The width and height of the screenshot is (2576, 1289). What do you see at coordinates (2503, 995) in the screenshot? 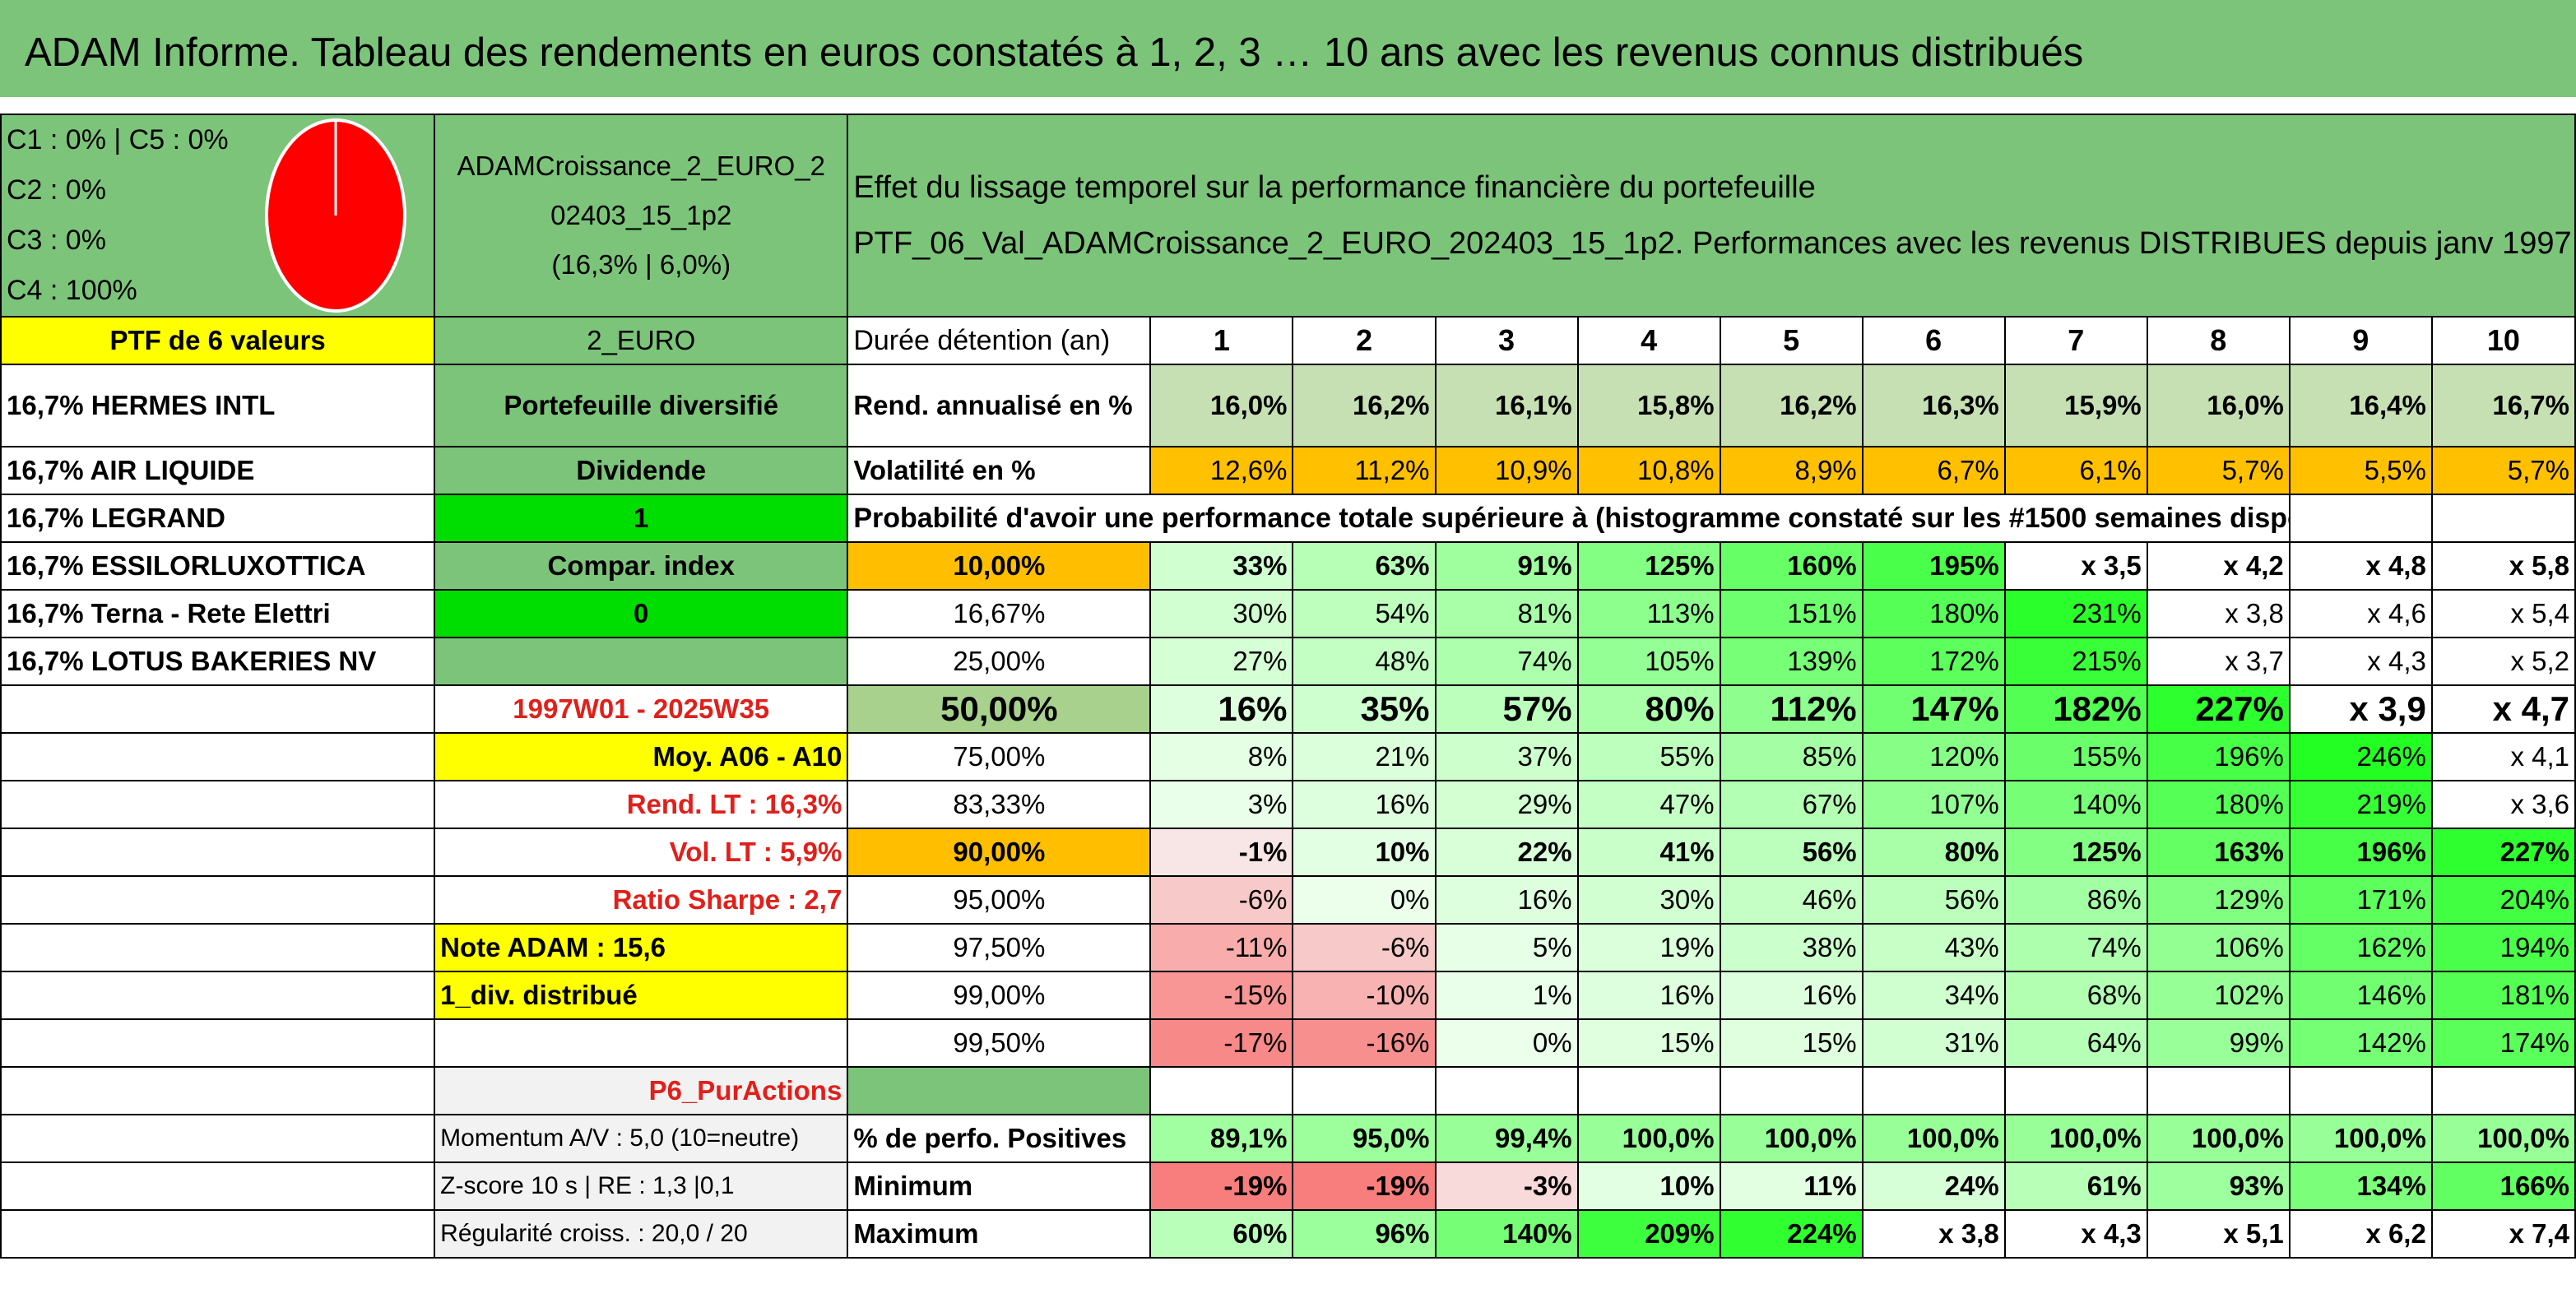
I see `value-cell: 181%` at bounding box center [2503, 995].